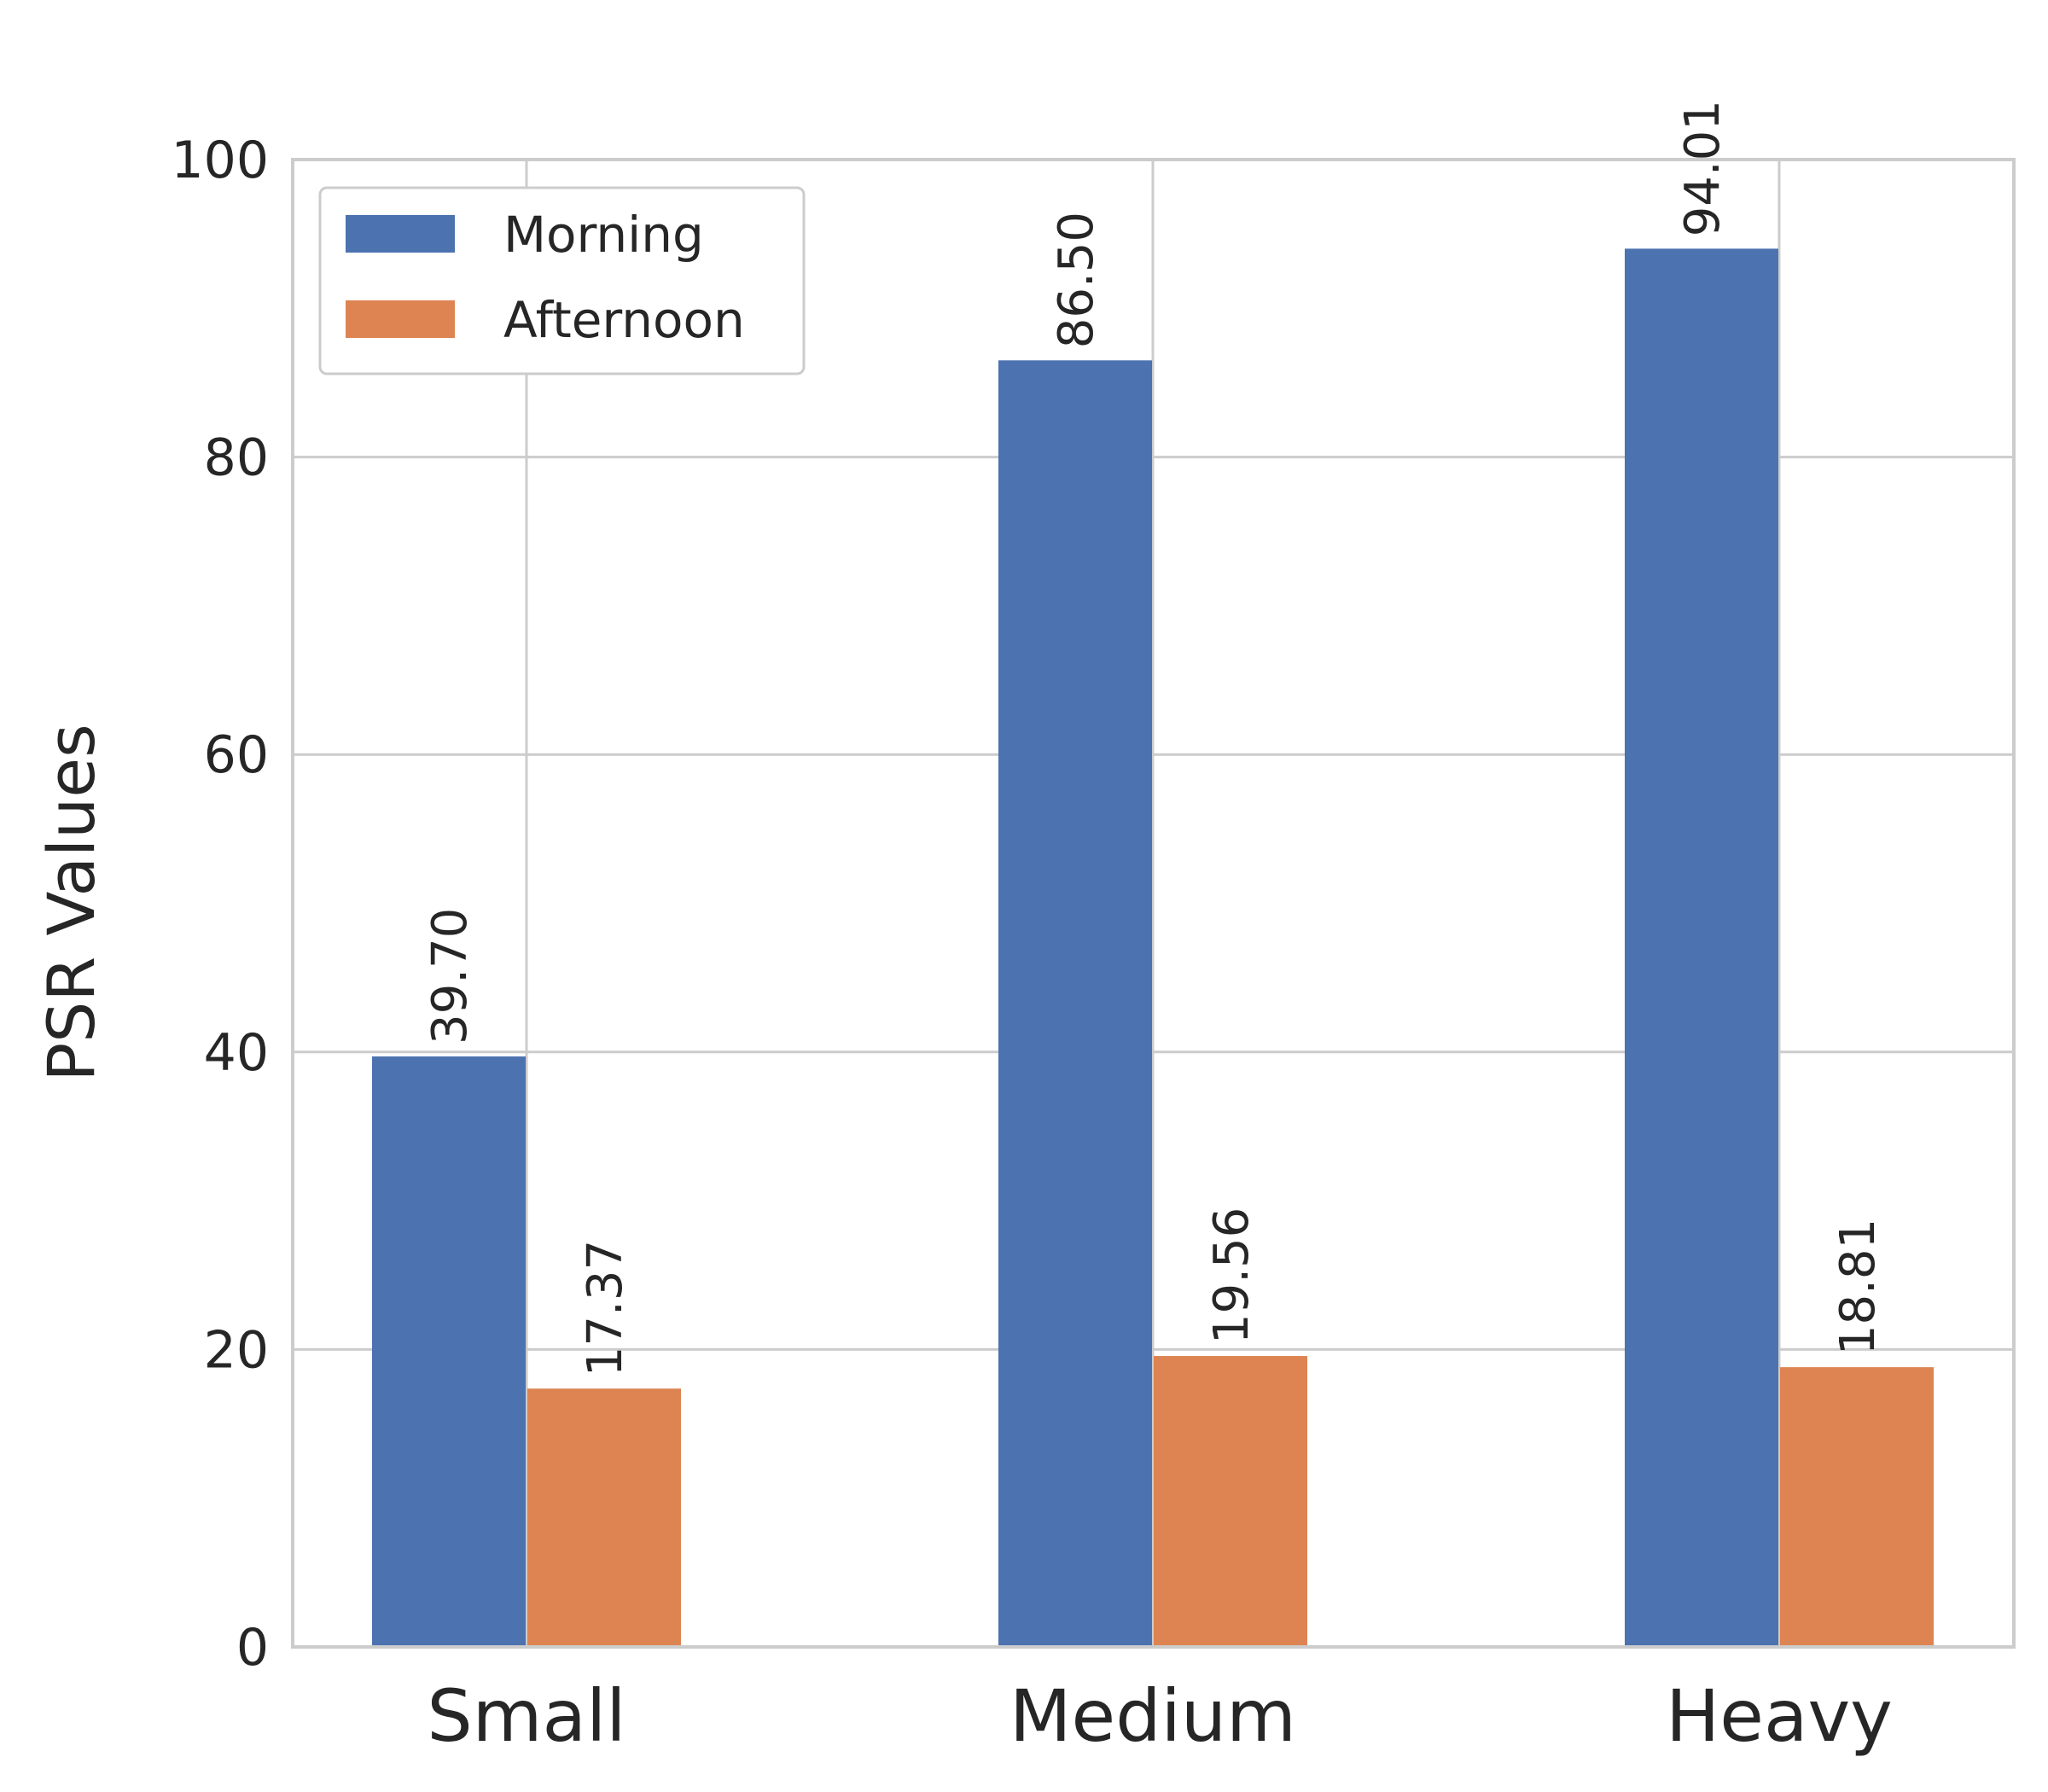  I want to click on y-axis-title: PSR Values, so click(71, 903).